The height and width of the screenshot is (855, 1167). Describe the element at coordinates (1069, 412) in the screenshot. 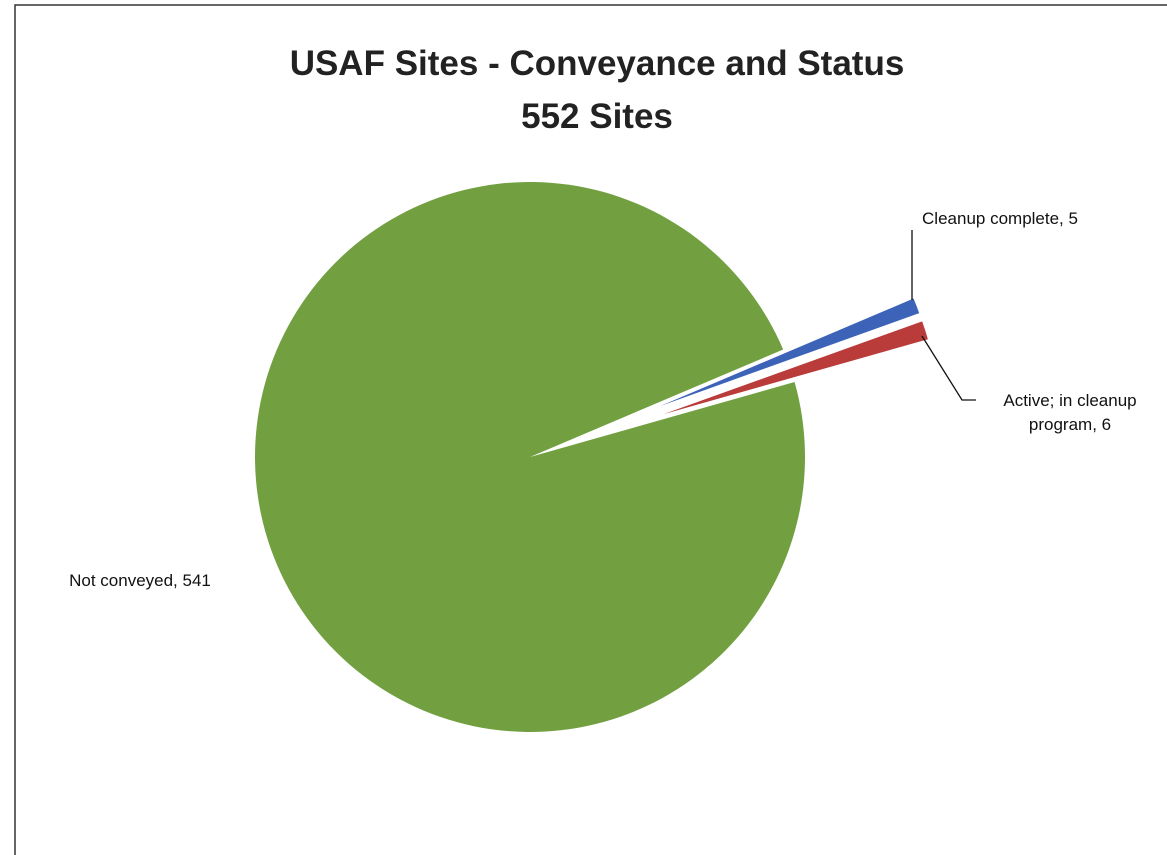

I see `data-label: Active; in cleanup program, 6` at that location.